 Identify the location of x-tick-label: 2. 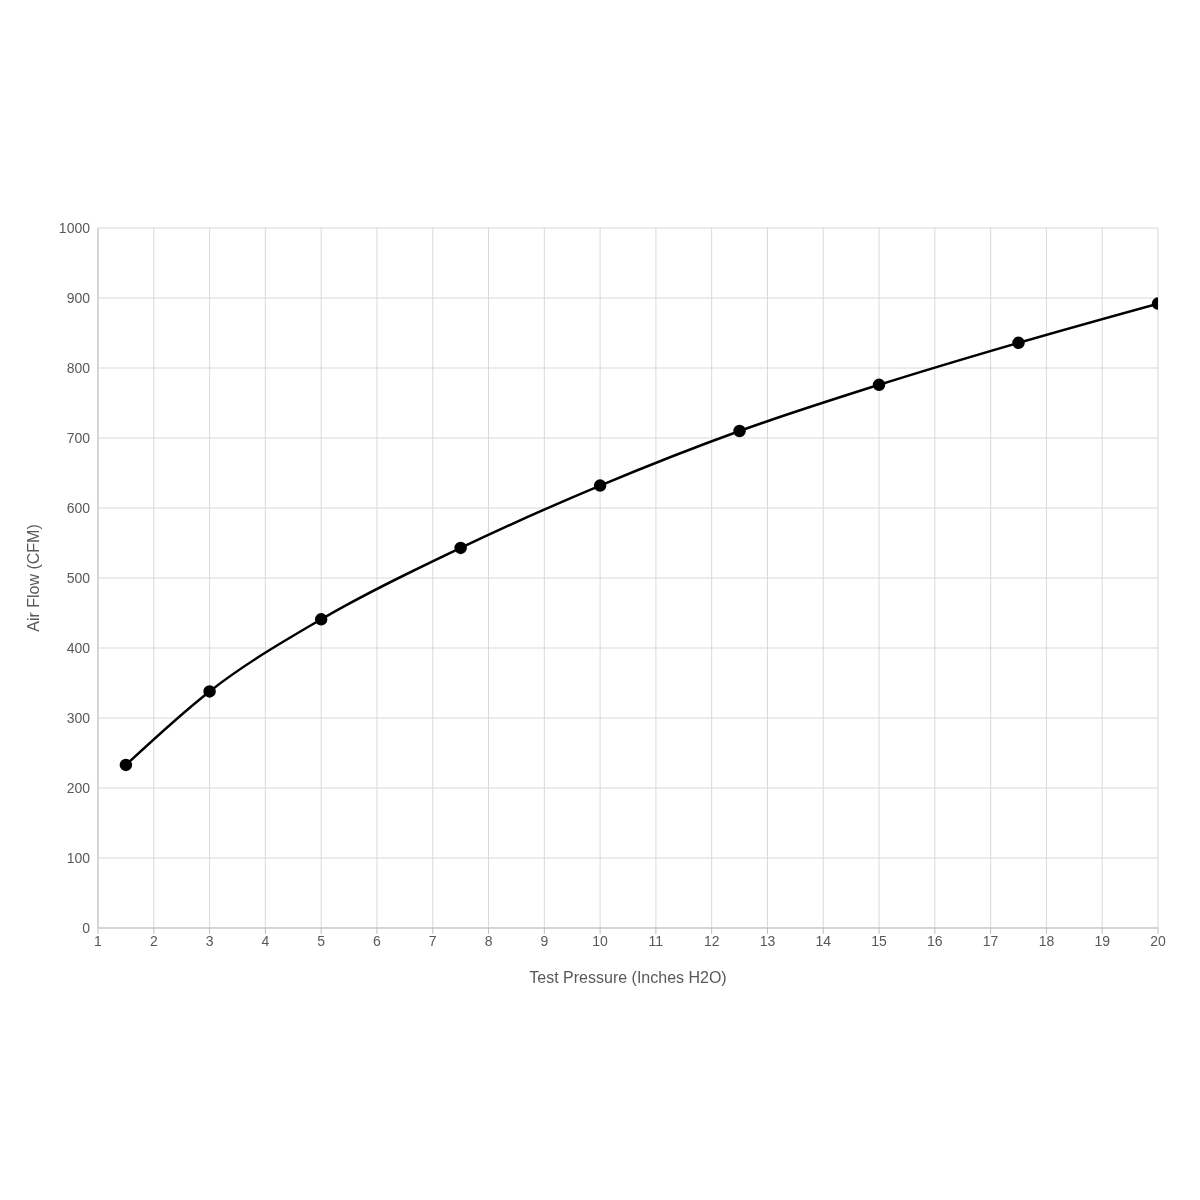
(153, 940).